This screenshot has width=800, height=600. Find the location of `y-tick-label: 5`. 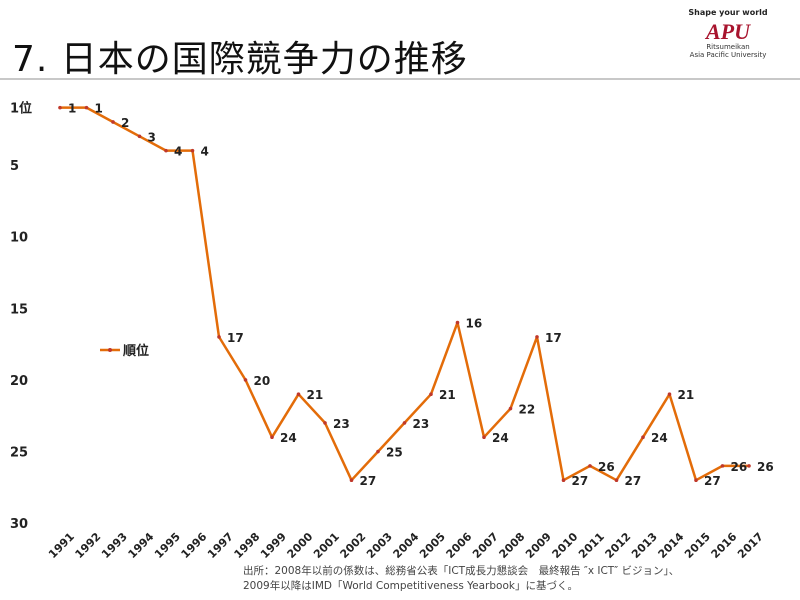

y-tick-label: 5 is located at coordinates (14, 166).